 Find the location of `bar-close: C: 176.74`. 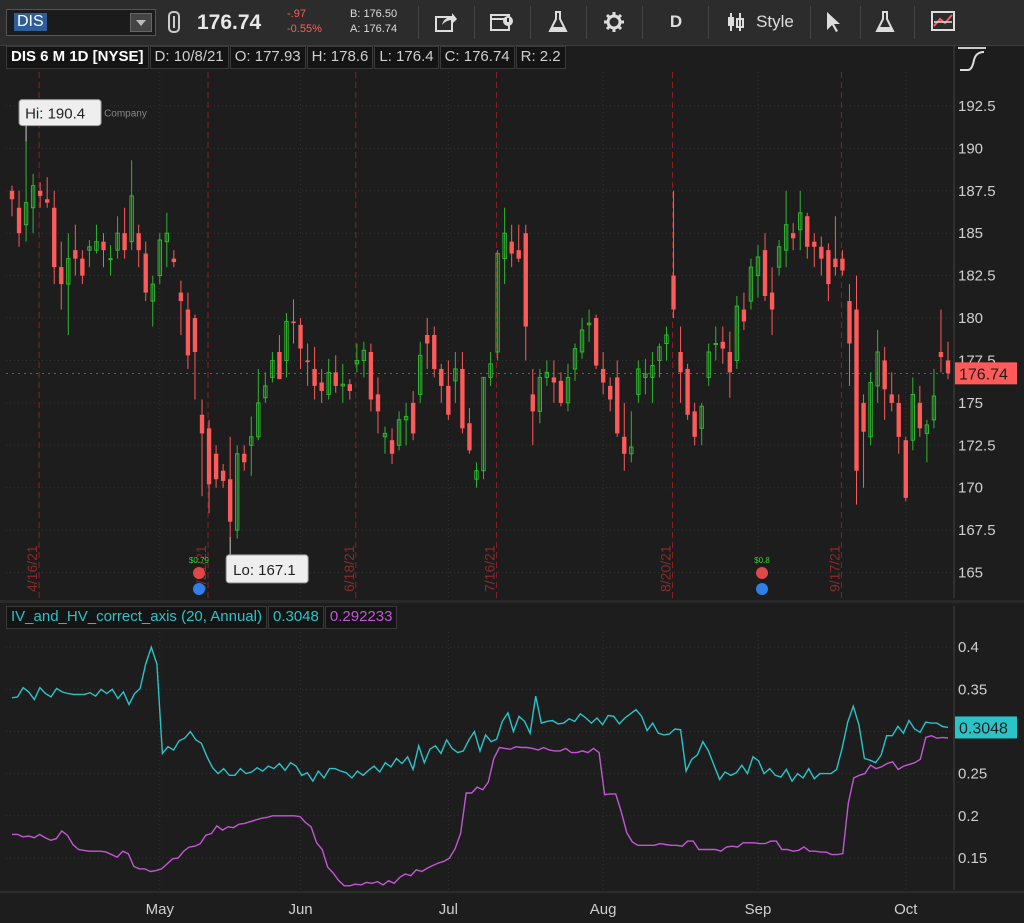

bar-close: C: 176.74 is located at coordinates (477, 57).